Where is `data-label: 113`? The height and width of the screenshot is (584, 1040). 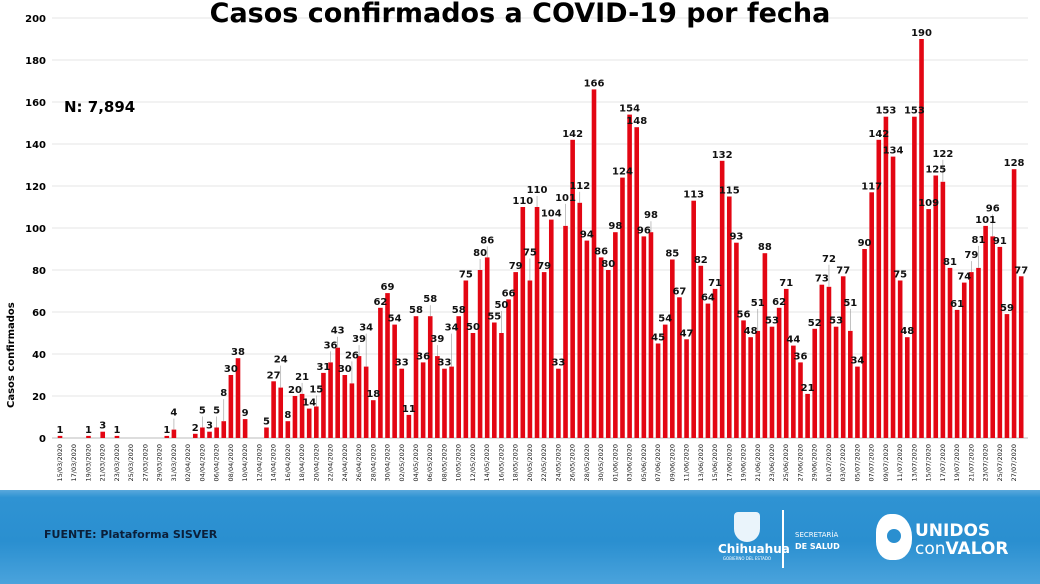 data-label: 113 is located at coordinates (693, 195).